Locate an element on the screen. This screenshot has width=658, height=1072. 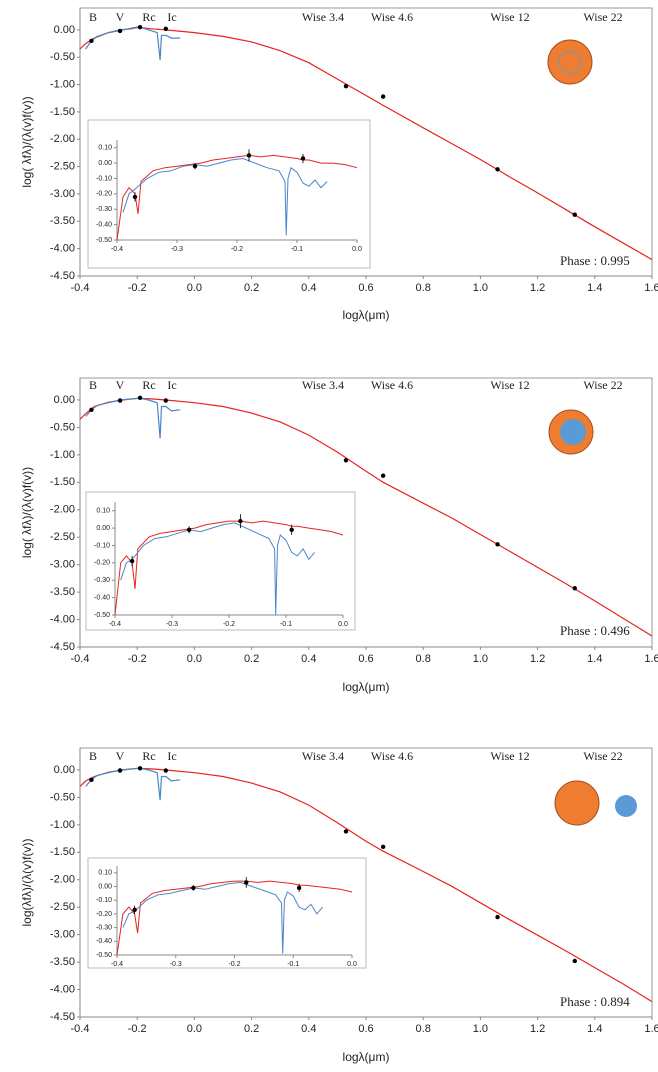
phase-label: Phase : 0.894 is located at coordinates (595, 1001).